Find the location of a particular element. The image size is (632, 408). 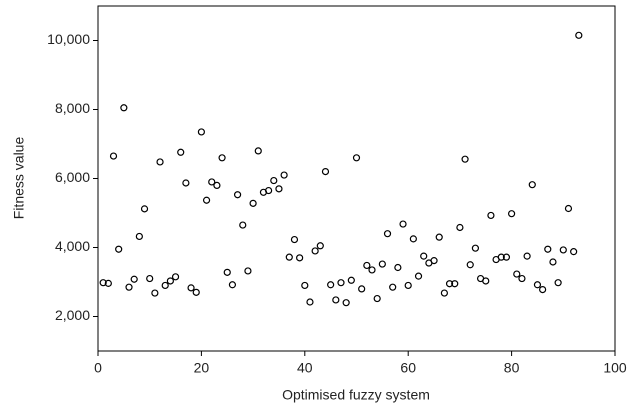

x-tick-label: 100 is located at coordinates (615, 368).